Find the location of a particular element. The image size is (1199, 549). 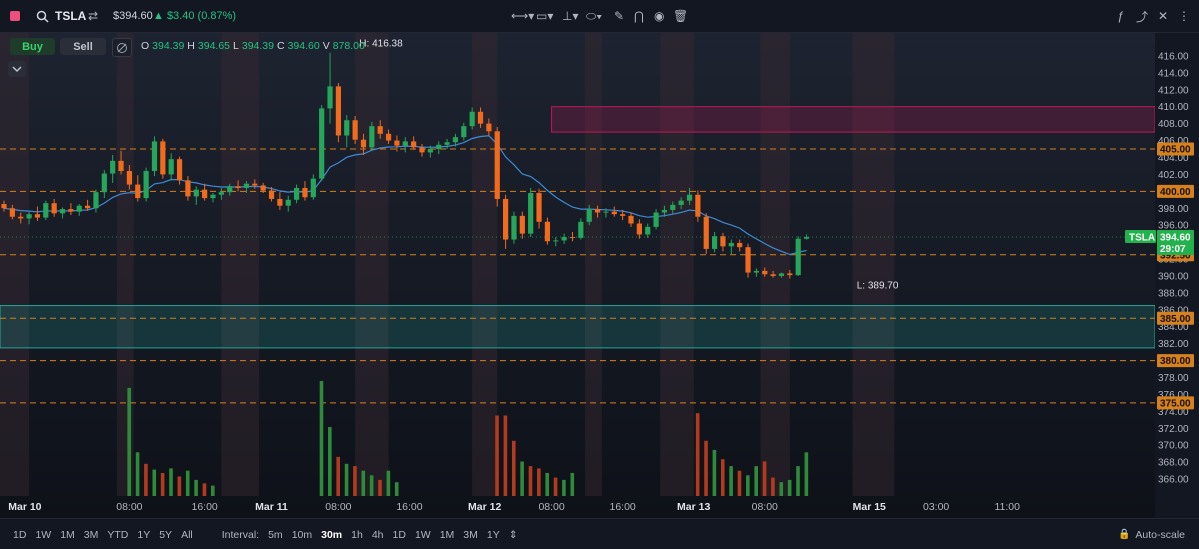

y-tick-label: 406.00 is located at coordinates (1173, 141).